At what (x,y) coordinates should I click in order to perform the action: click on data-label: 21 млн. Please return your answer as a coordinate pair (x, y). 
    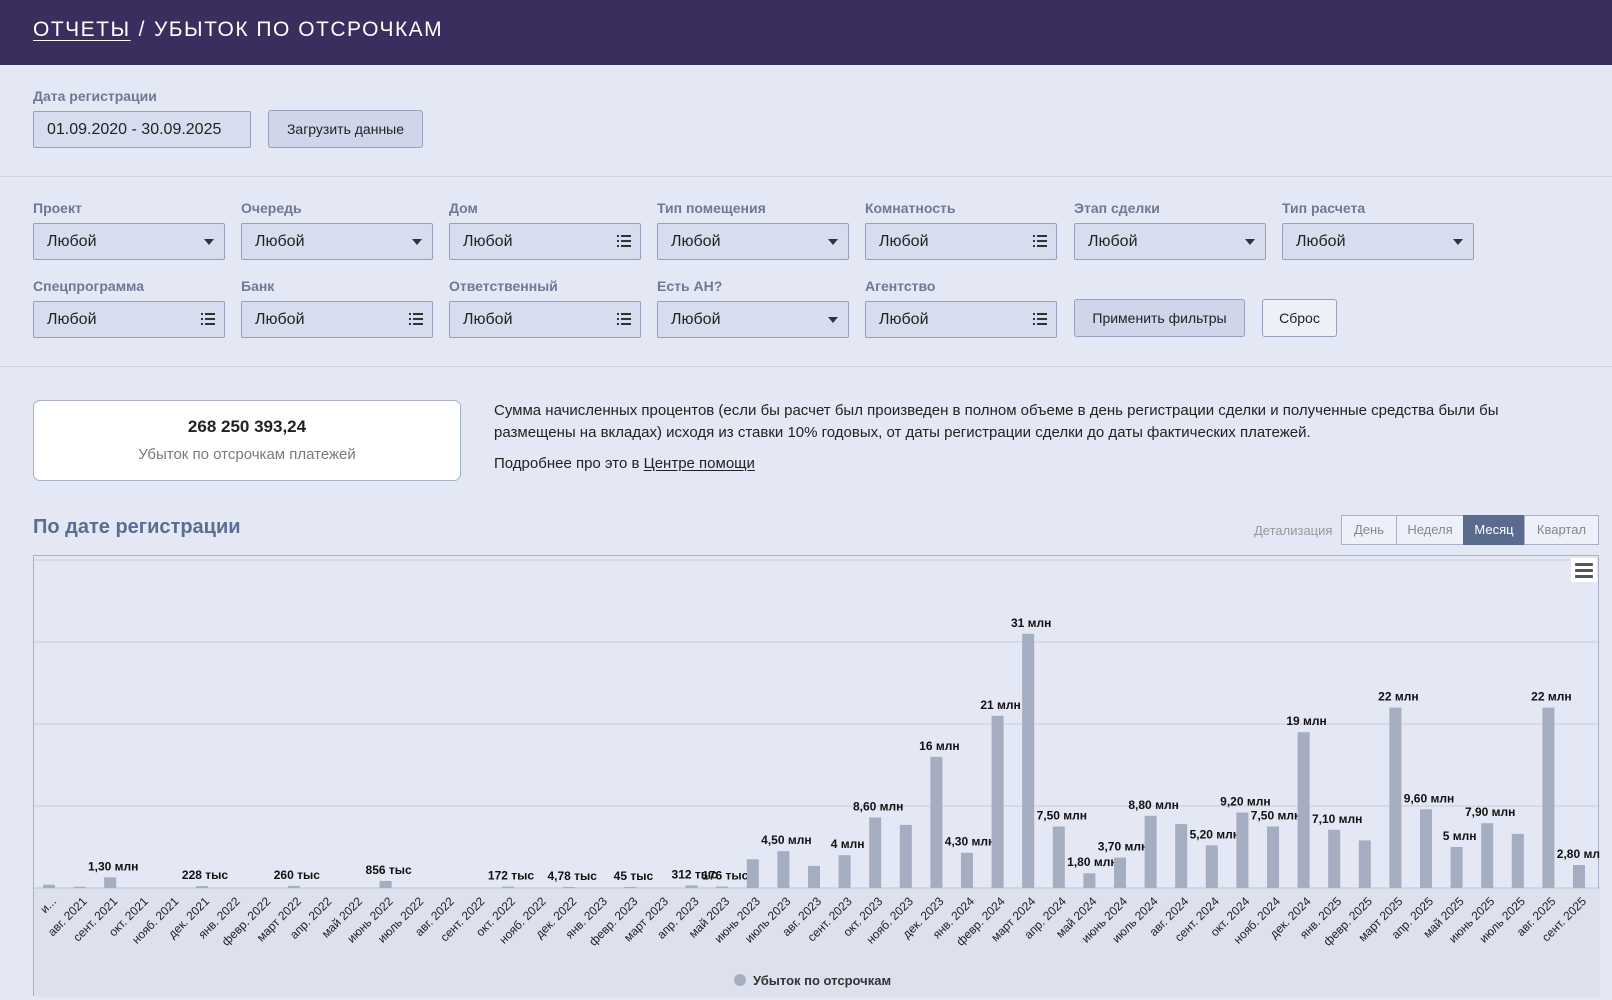
    Looking at the image, I should click on (1000, 705).